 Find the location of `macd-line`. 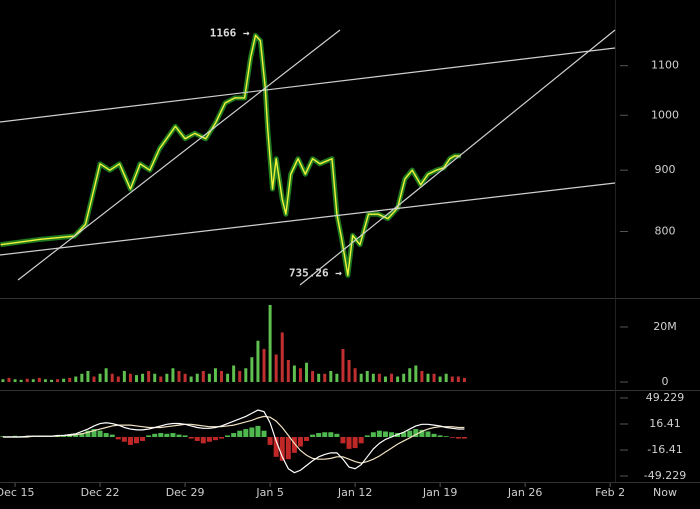

macd-line is located at coordinates (233, 441).